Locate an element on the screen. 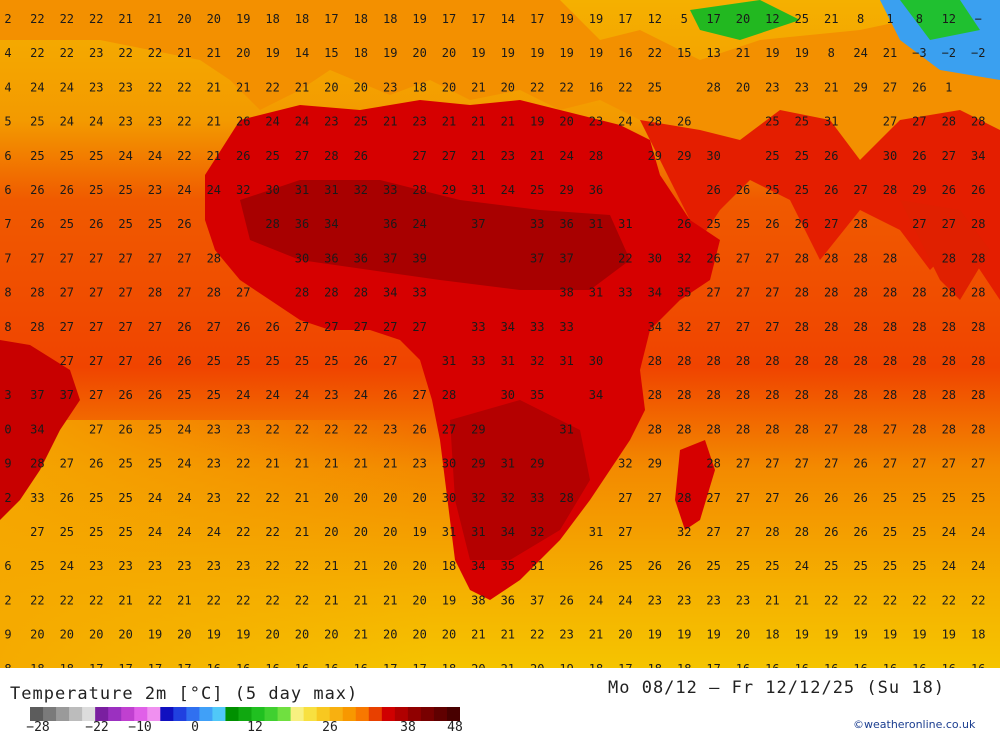 The width and height of the screenshot is (1000, 735). temperature-label: 33 is located at coordinates (390, 190).